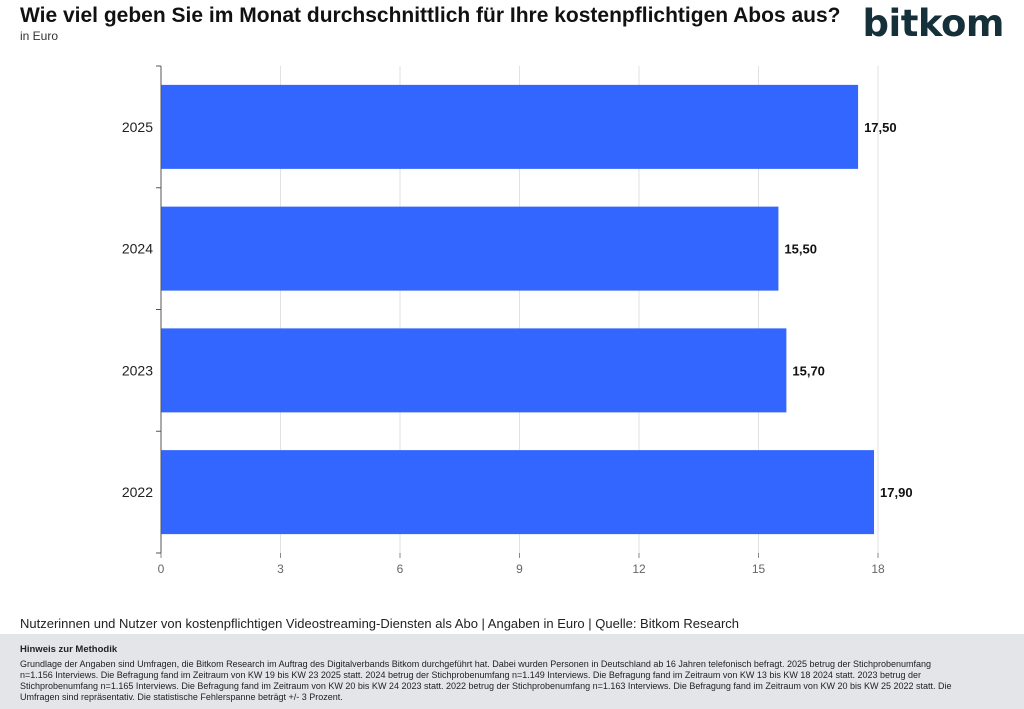  What do you see at coordinates (518, 492) in the screenshot?
I see `bar-2022` at bounding box center [518, 492].